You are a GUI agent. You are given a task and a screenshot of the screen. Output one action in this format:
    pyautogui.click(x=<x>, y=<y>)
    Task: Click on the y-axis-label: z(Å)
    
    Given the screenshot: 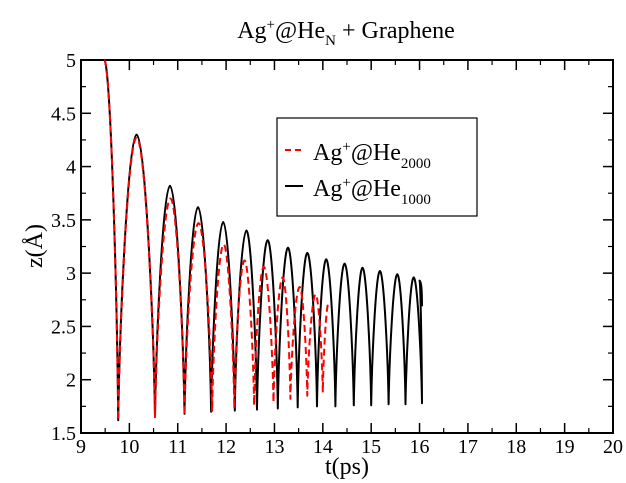 What is the action you would take?
    pyautogui.click(x=35, y=246)
    